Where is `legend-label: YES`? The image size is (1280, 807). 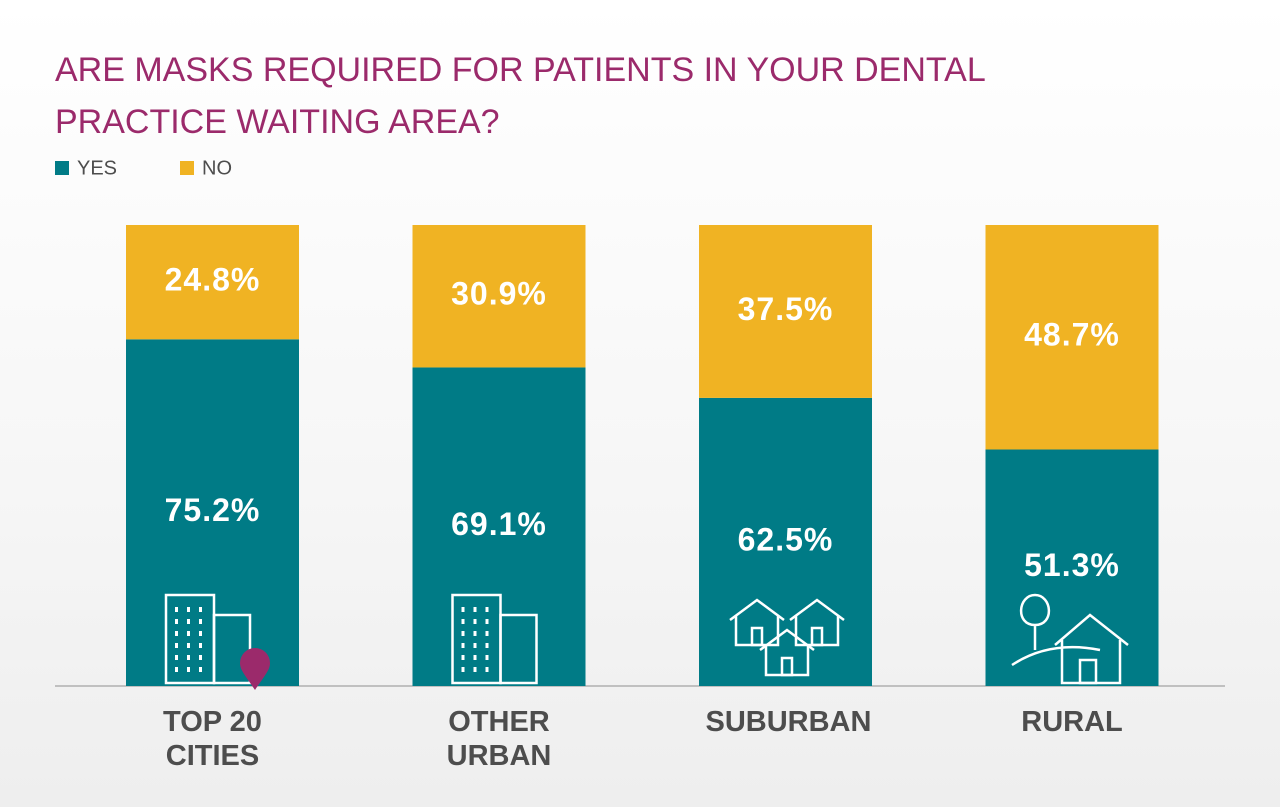 legend-label: YES is located at coordinates (97, 168).